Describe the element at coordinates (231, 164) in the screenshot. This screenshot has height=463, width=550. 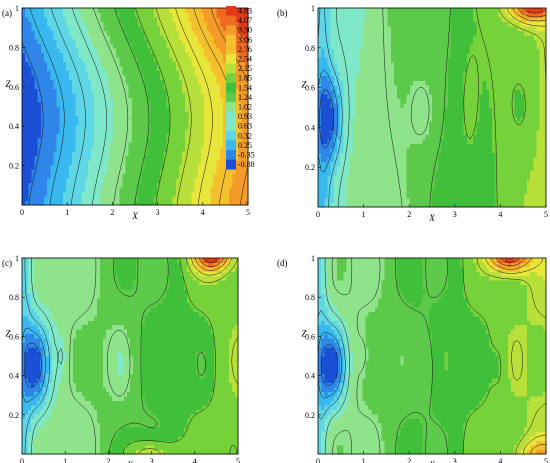
I see `legend-swatch` at that location.